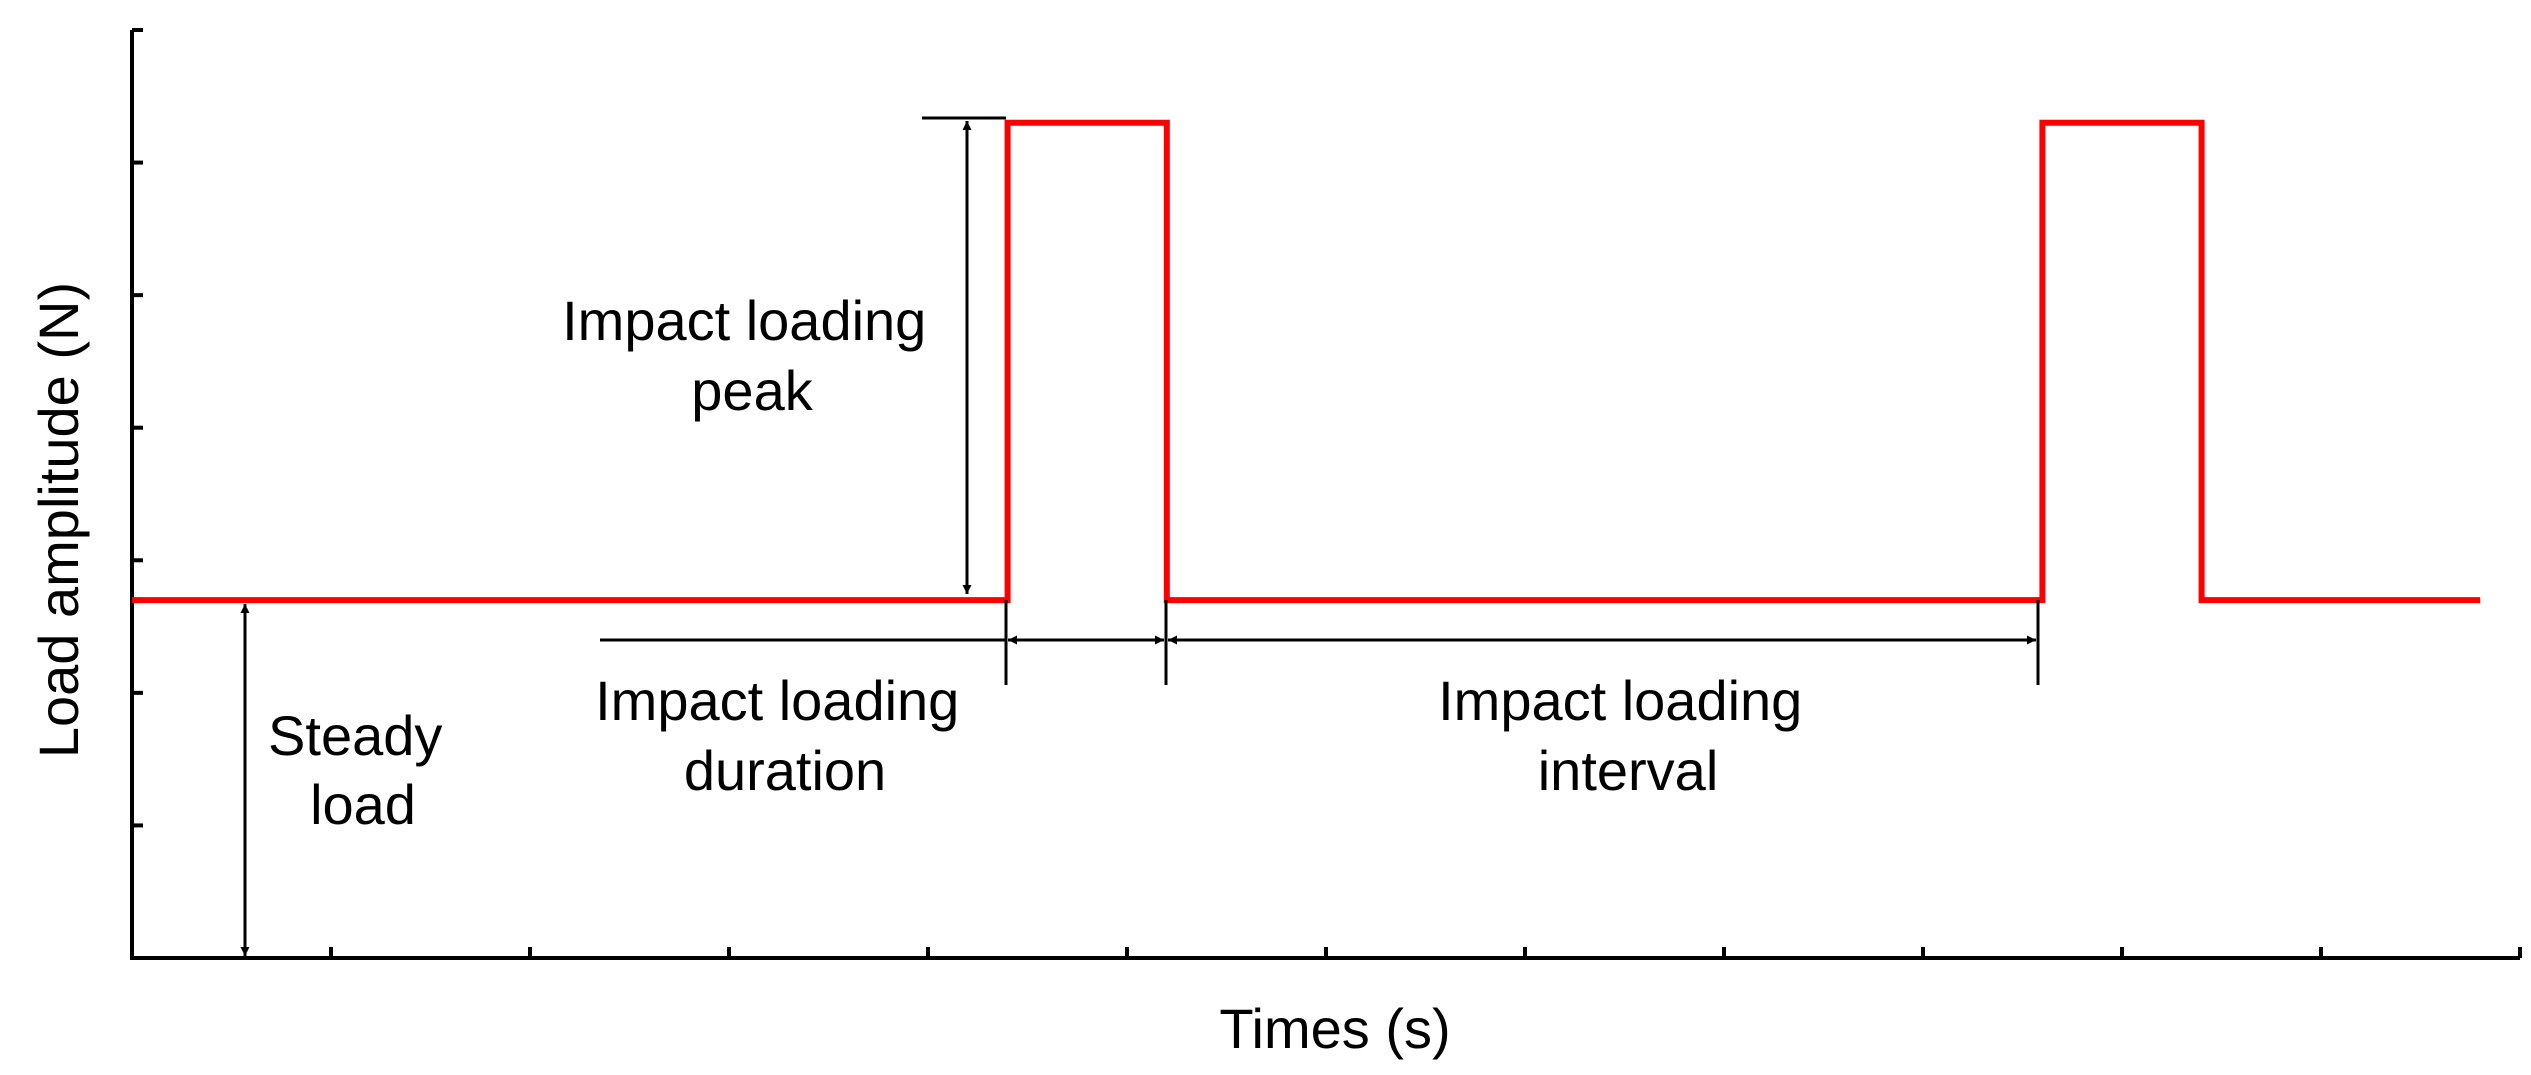  What do you see at coordinates (1425, 952) in the screenshot?
I see `x-ticks` at bounding box center [1425, 952].